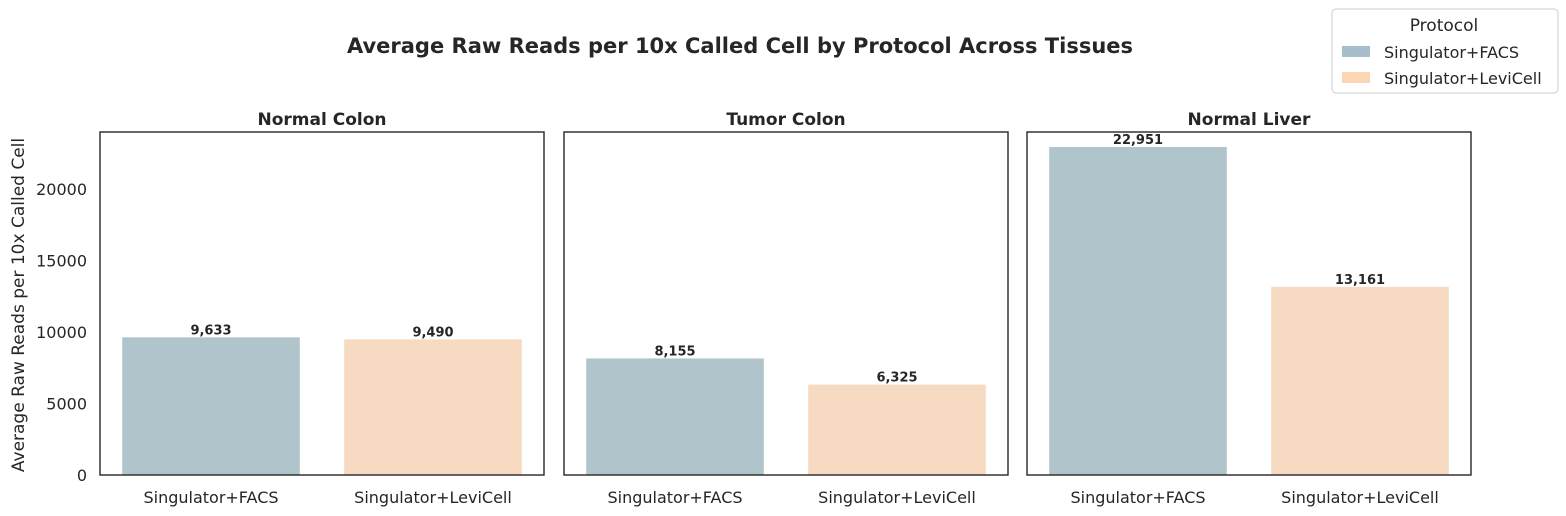 The width and height of the screenshot is (1566, 516). What do you see at coordinates (1451, 52) in the screenshot?
I see `legend-entry: Singulator+FACS` at bounding box center [1451, 52].